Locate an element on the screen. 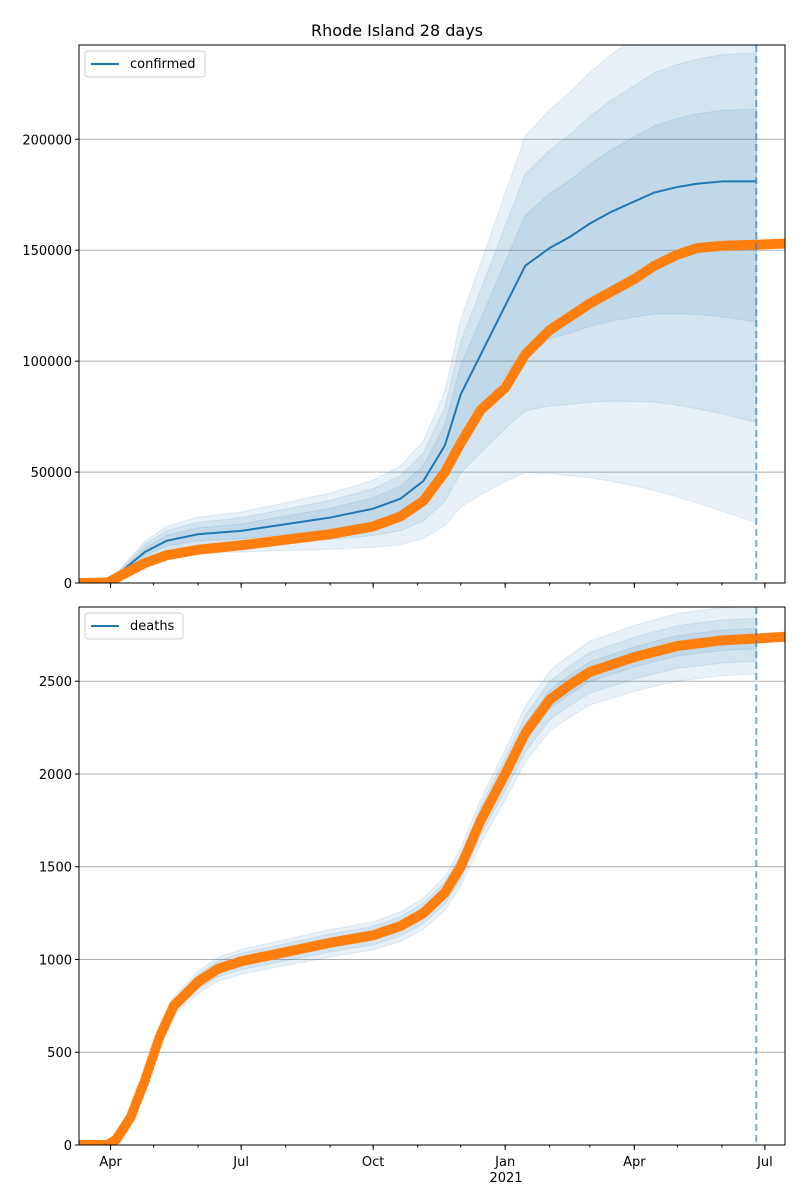  x-tick-label: Jan is located at coordinates (504, 1162).